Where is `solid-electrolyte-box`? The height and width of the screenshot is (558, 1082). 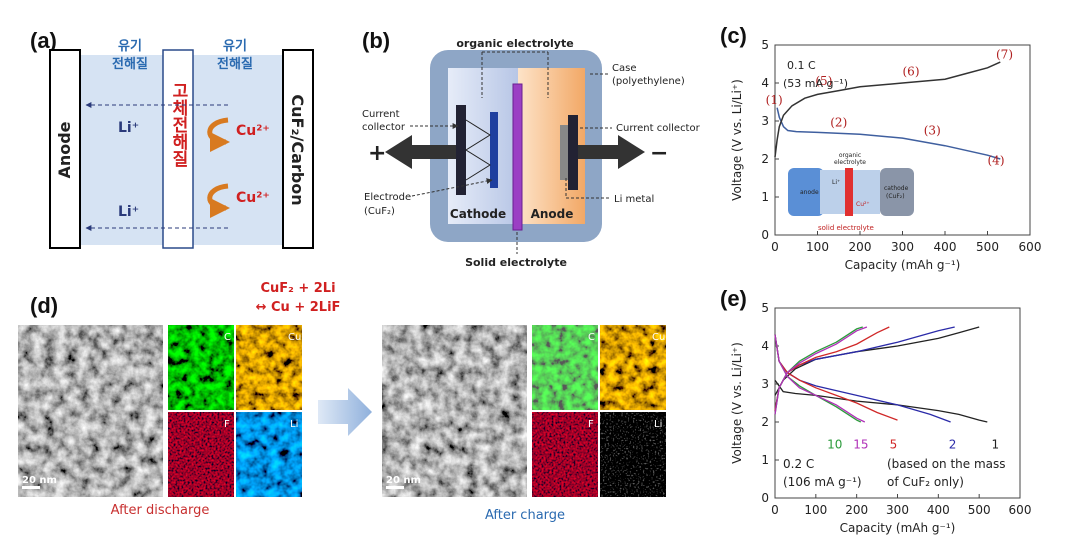
solid-electrolyte-box is located at coordinates (178, 149).